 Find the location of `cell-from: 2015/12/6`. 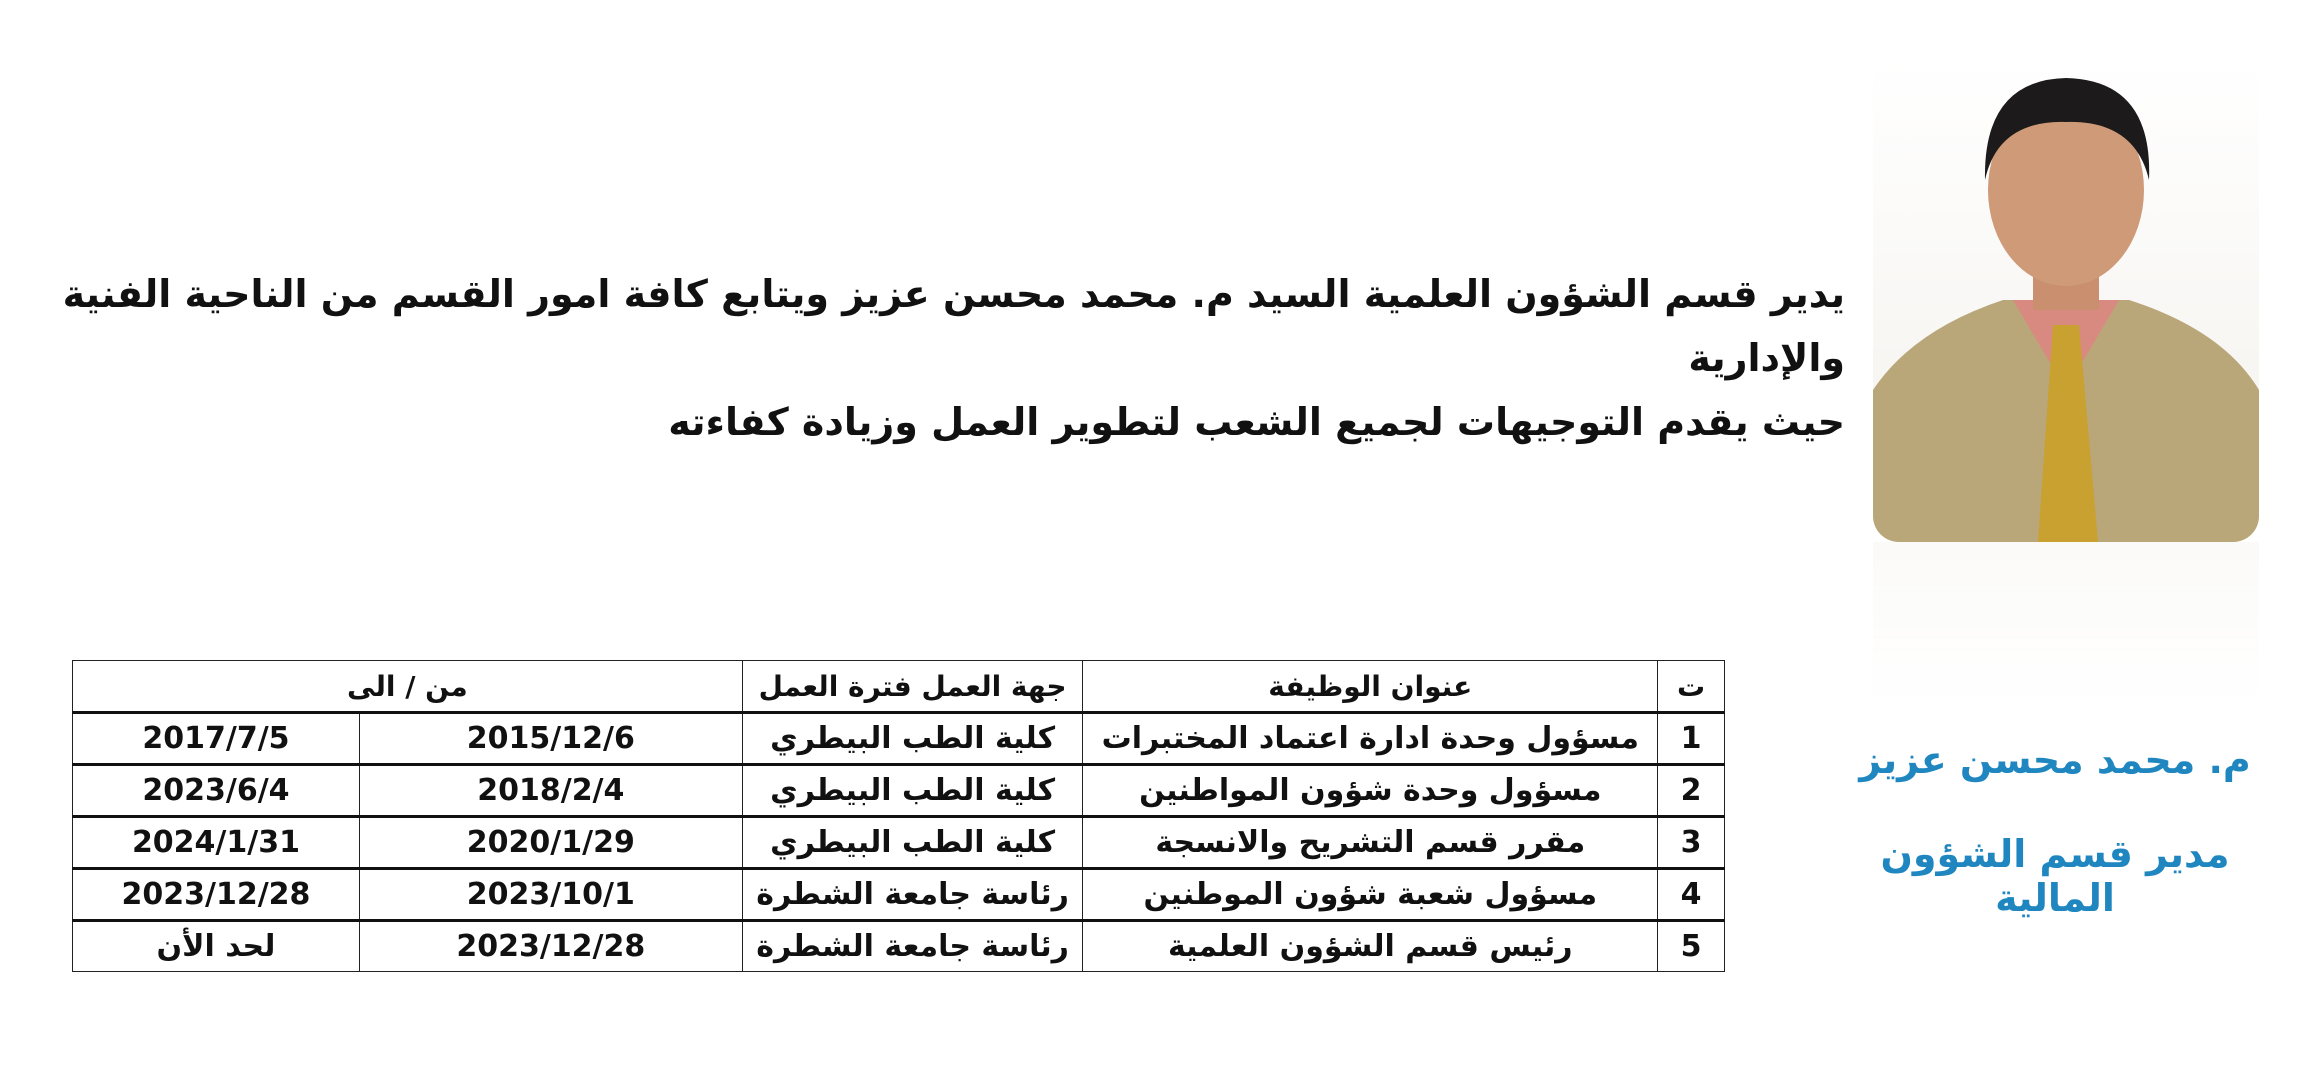

cell-from: 2015/12/6 is located at coordinates (550, 738).